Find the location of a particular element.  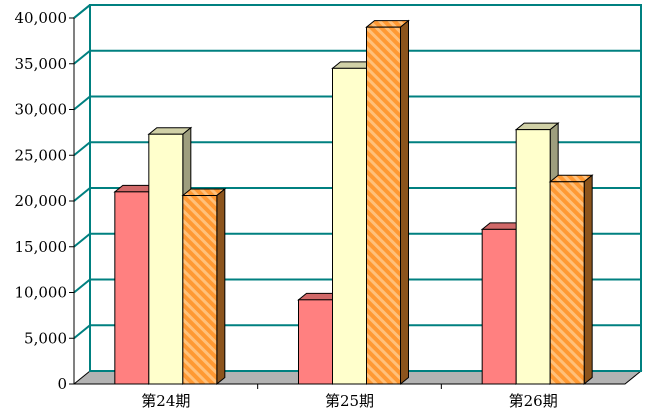

y-tick-label: 20,000 is located at coordinates (41, 201).